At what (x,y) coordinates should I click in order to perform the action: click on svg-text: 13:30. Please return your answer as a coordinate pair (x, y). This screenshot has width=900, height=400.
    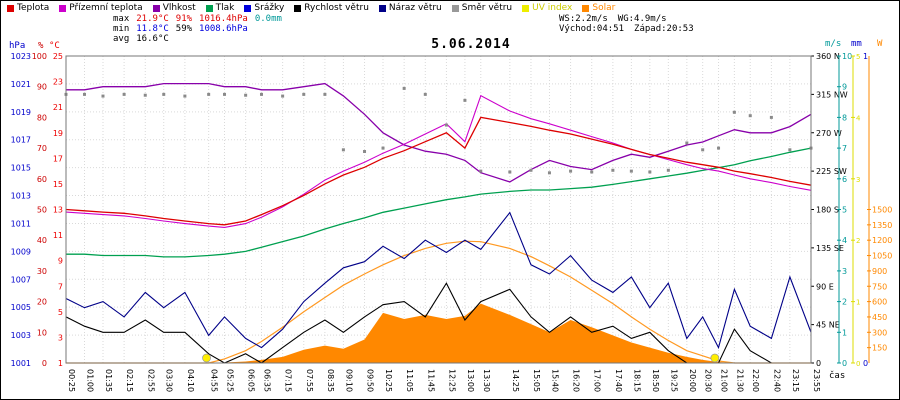
    Looking at the image, I should click on (486, 380).